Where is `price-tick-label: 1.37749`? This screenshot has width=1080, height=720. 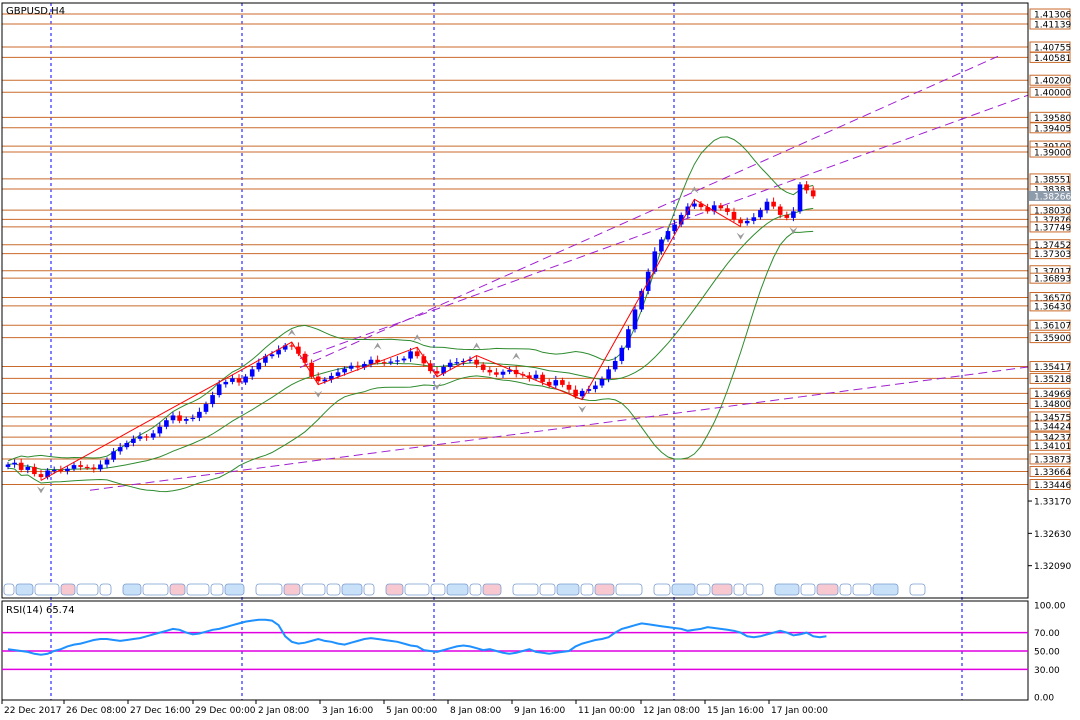
price-tick-label: 1.37749 is located at coordinates (1052, 228).